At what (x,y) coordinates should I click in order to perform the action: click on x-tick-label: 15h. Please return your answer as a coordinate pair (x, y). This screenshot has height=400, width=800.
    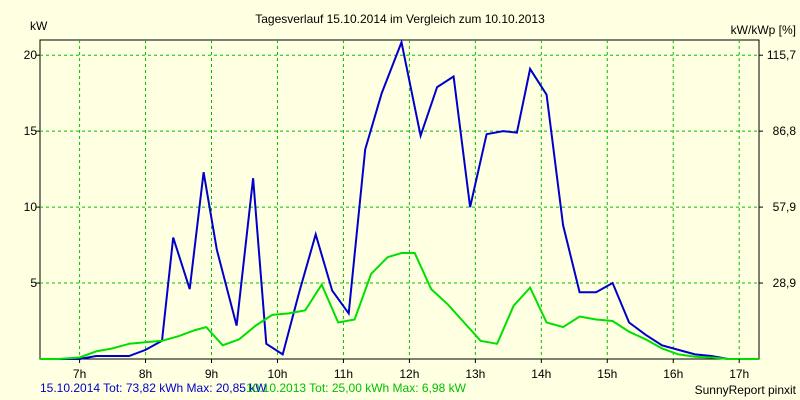
    Looking at the image, I should click on (607, 374).